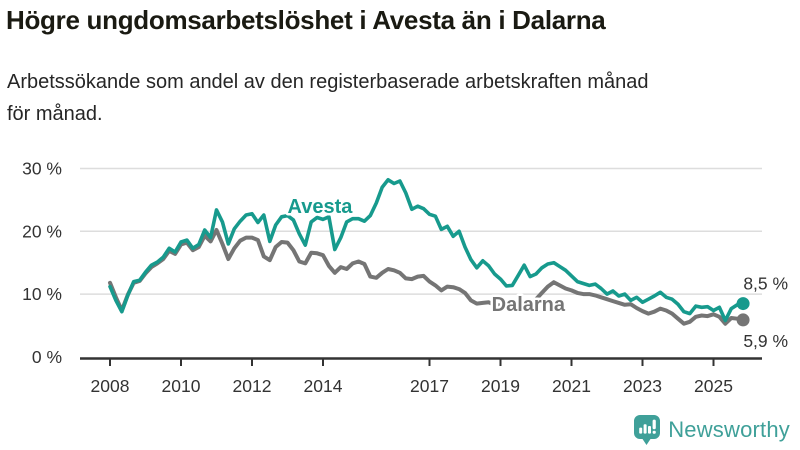  I want to click on y-axis-tick-label: 10 %, so click(42, 294).